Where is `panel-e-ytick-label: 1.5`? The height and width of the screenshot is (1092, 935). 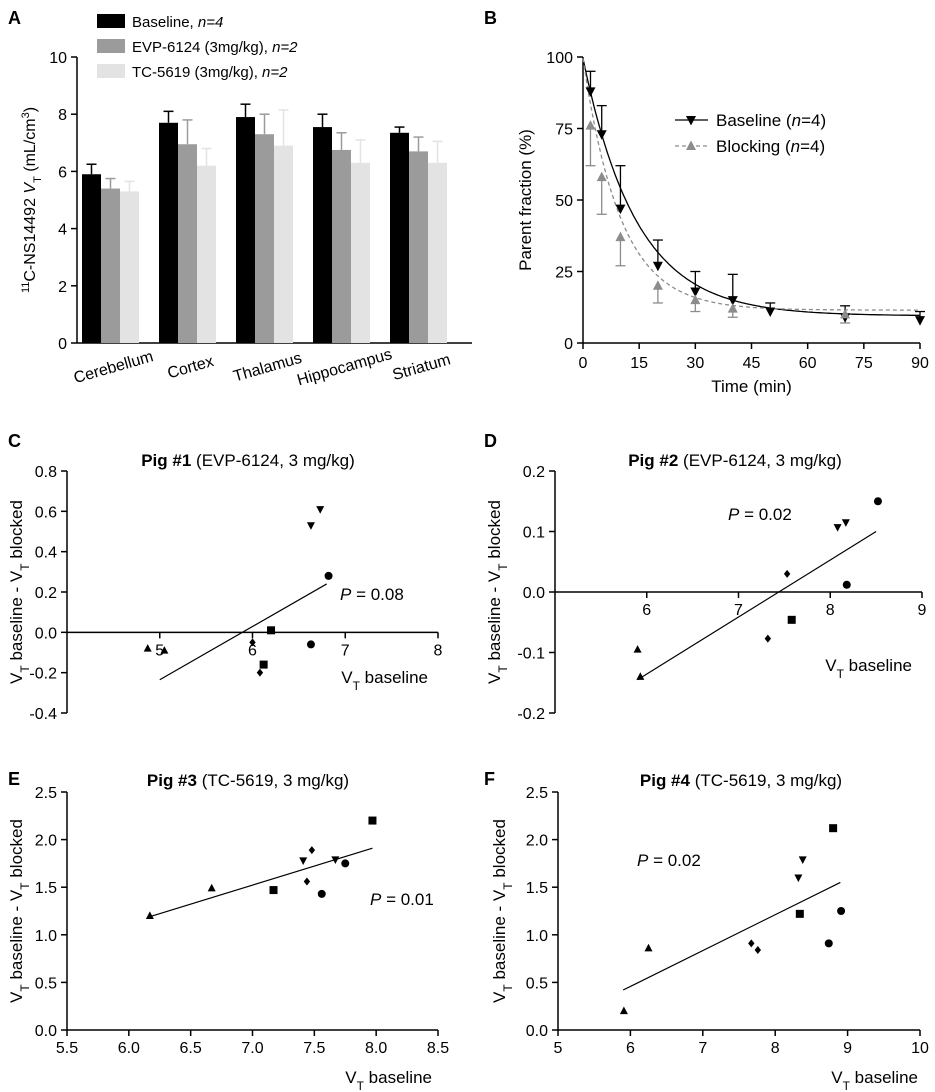 panel-e-ytick-label: 1.5 is located at coordinates (46, 888).